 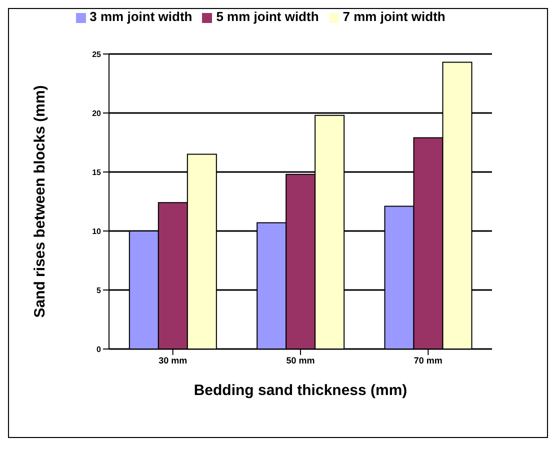 I want to click on y-tick-label: 20, so click(x=97, y=113).